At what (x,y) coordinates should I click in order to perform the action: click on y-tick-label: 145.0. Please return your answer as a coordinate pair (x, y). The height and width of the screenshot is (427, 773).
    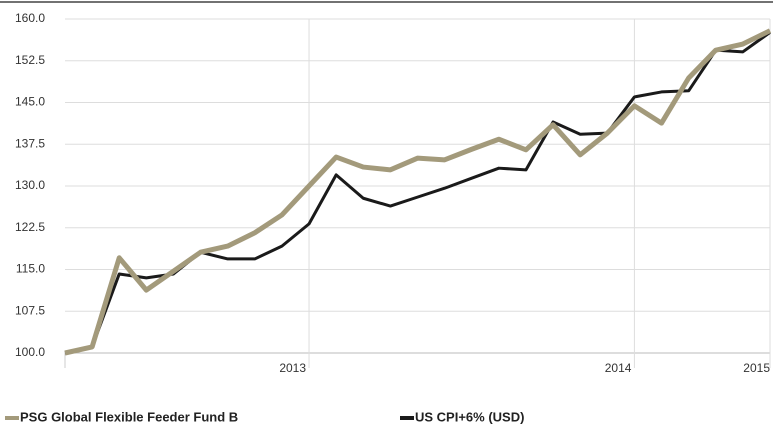
    Looking at the image, I should click on (30, 102).